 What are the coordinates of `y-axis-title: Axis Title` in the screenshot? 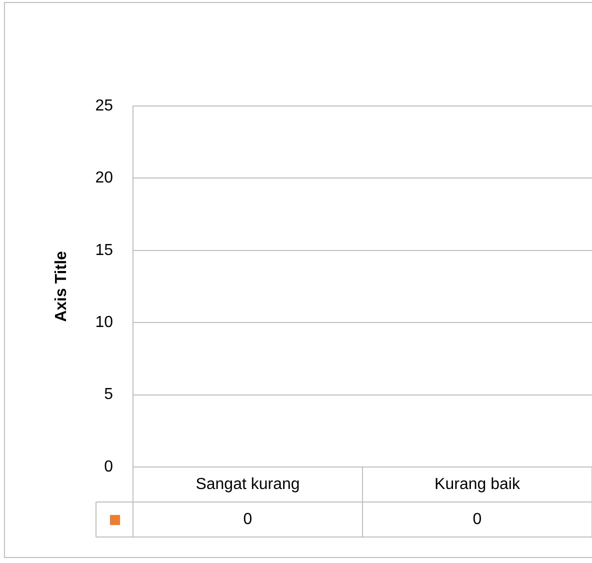 It's located at (61, 286).